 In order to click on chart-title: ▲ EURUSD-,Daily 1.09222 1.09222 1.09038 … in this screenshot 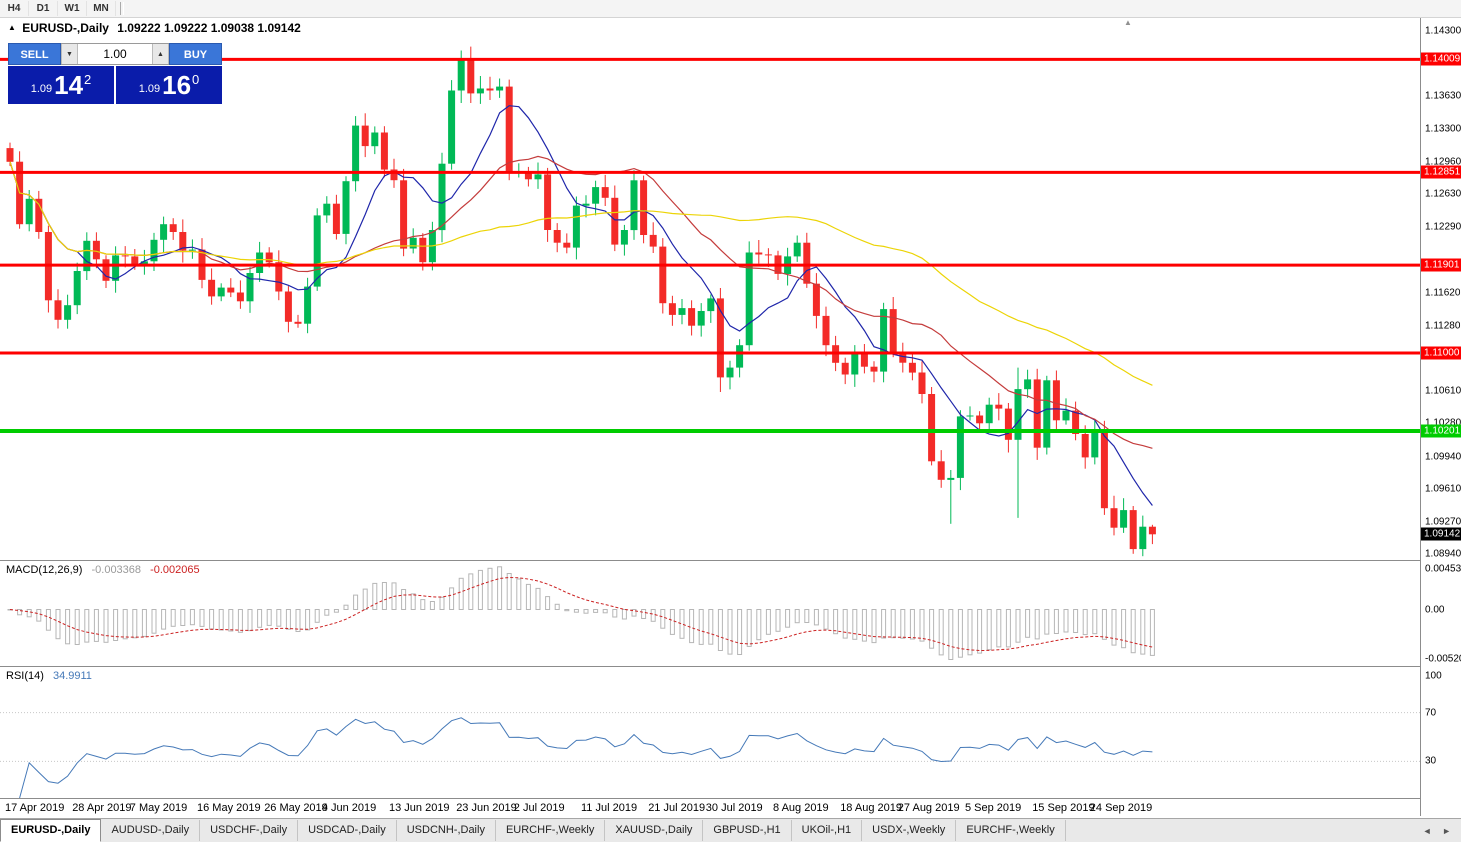, I will do `click(154, 28)`.